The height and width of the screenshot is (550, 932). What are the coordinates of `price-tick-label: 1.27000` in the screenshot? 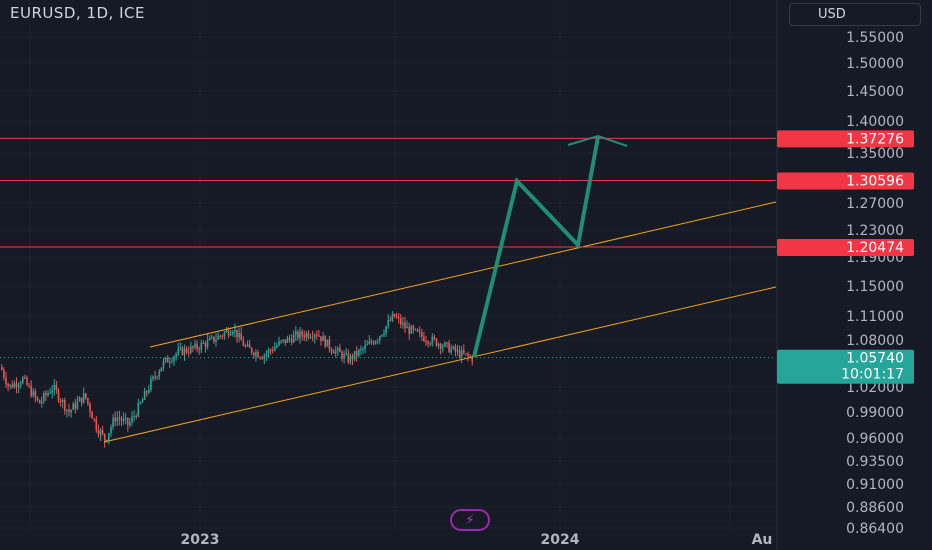 It's located at (875, 204).